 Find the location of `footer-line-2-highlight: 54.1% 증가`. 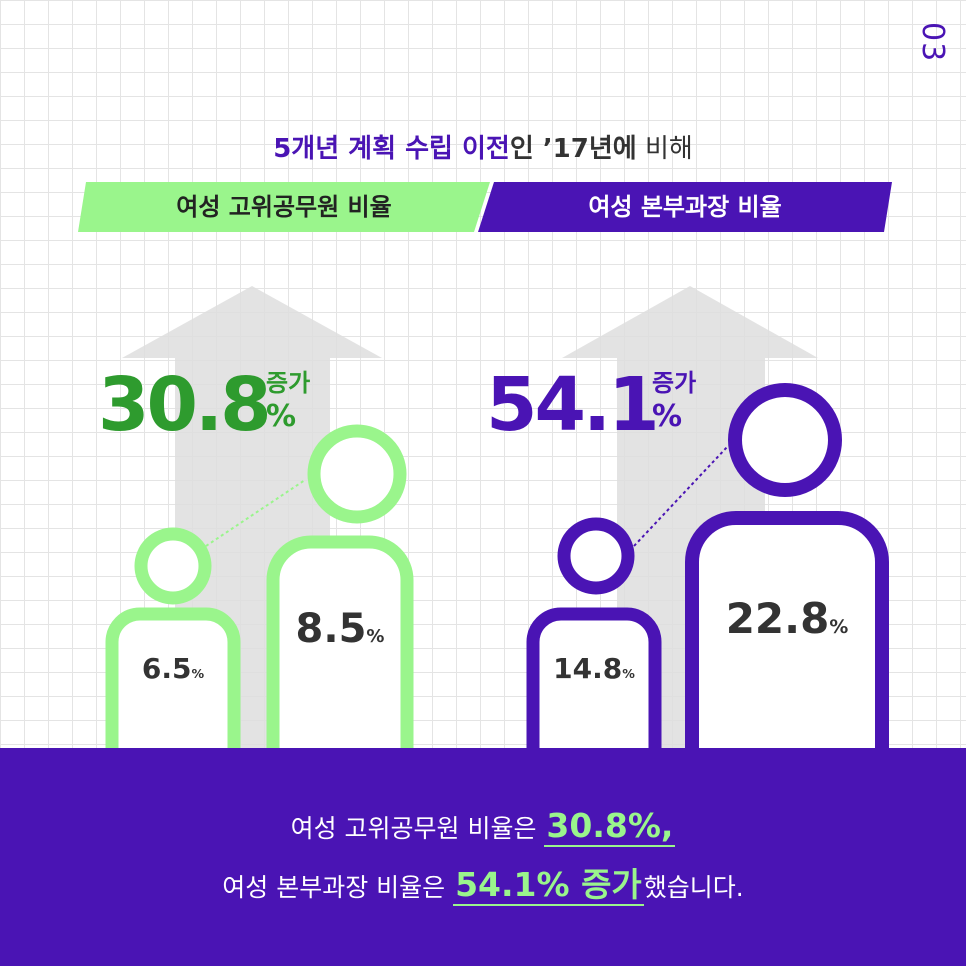

footer-line-2-highlight: 54.1% 증가 is located at coordinates (548, 885).